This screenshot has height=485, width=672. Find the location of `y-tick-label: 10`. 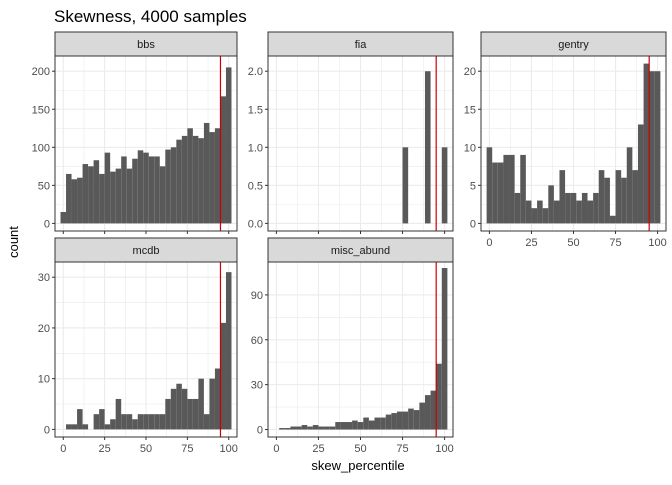

y-tick-label: 10 is located at coordinates (44, 380).